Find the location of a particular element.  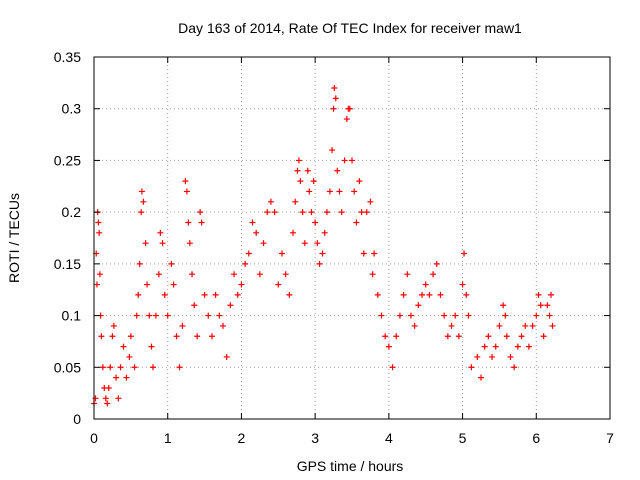

y-tick-labels: 0 0.05 0.1 0.15 0.2 0.25 0.3 0.35 is located at coordinates (67, 238).